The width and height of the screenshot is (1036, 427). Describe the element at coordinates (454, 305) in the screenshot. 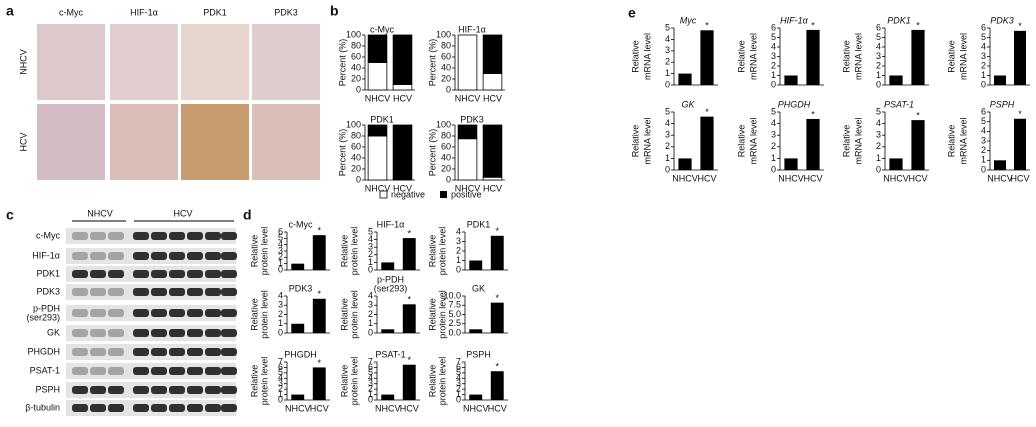

I see `y-tick-label: 7.5` at that location.